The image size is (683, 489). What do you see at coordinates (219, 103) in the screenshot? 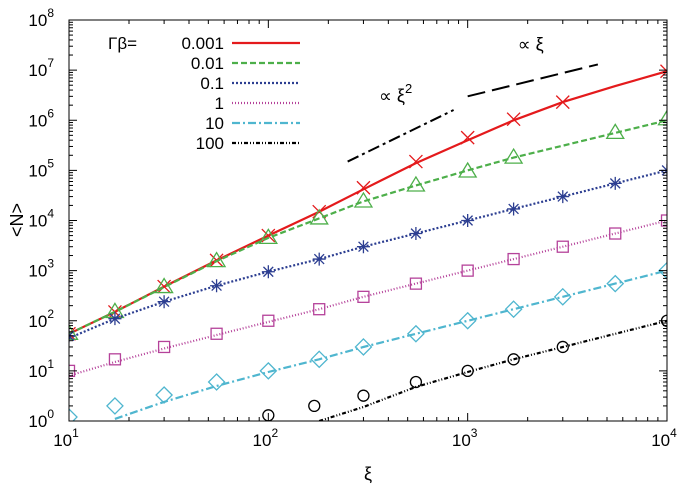
I see `legend-label-1: 1` at bounding box center [219, 103].